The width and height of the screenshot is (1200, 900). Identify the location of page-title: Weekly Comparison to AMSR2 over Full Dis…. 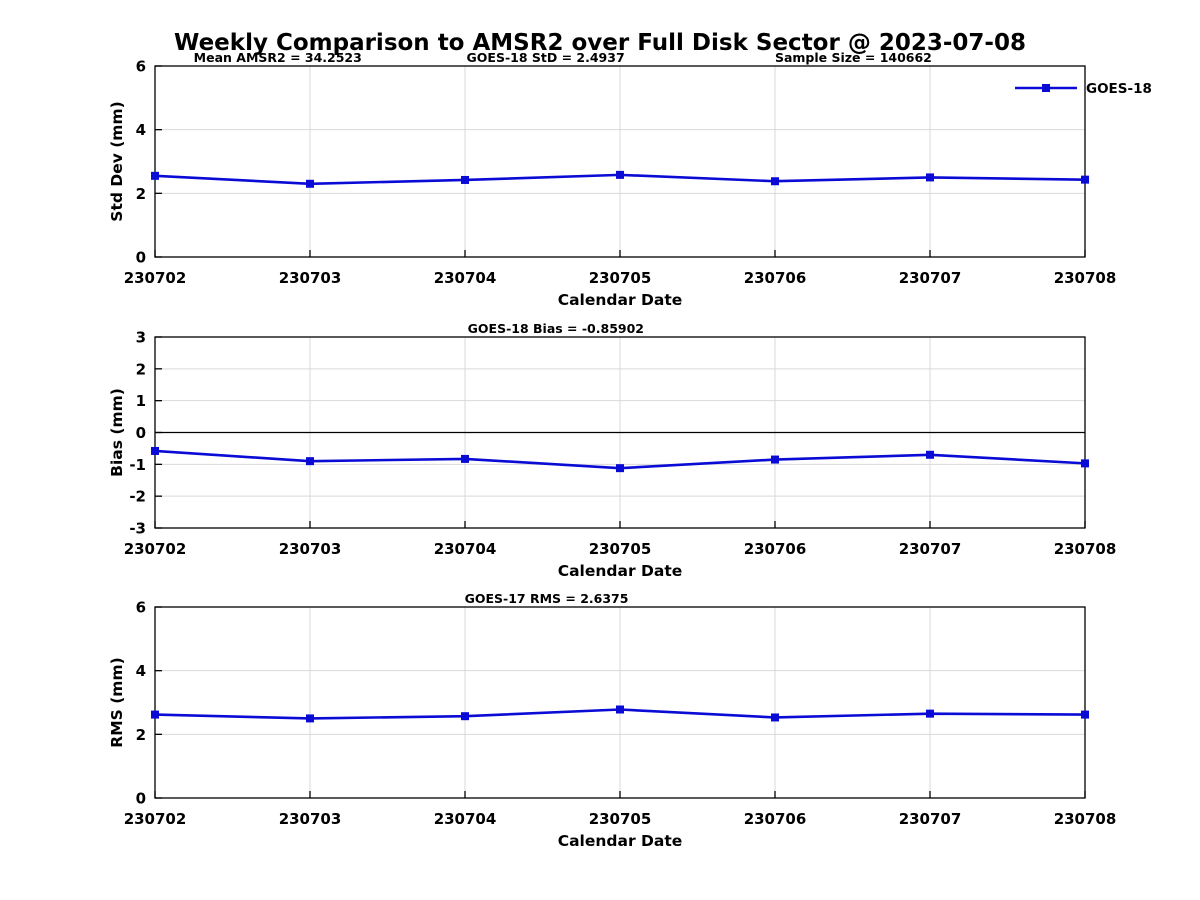
(600, 43).